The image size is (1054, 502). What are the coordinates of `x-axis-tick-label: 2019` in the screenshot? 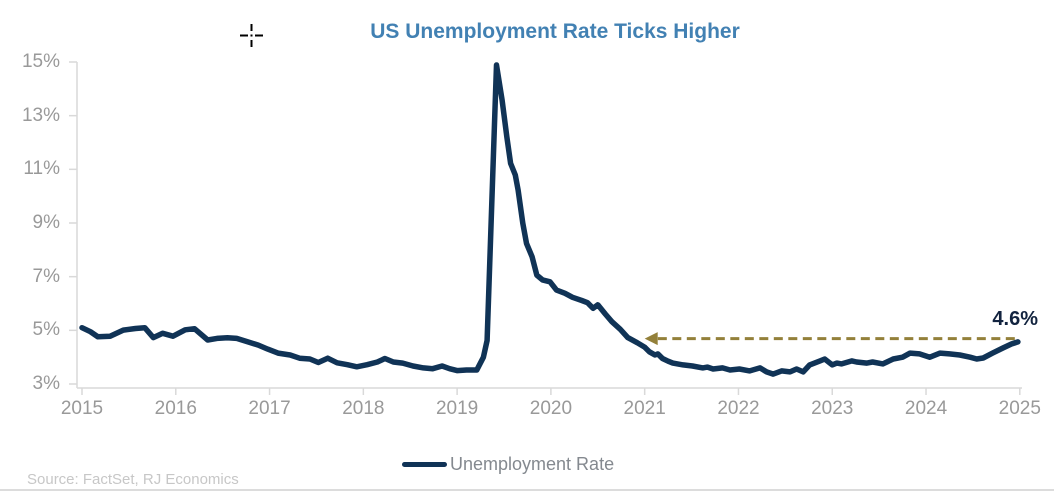 It's located at (457, 408).